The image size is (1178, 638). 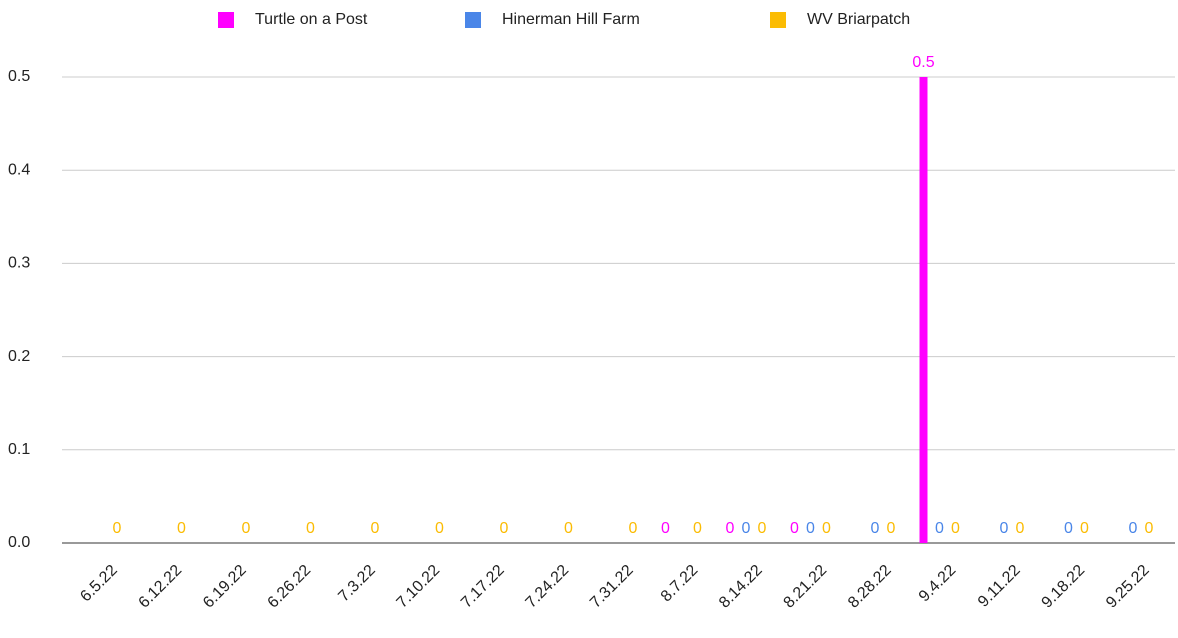 I want to click on y-tick-label: 0.1, so click(x=19, y=449).